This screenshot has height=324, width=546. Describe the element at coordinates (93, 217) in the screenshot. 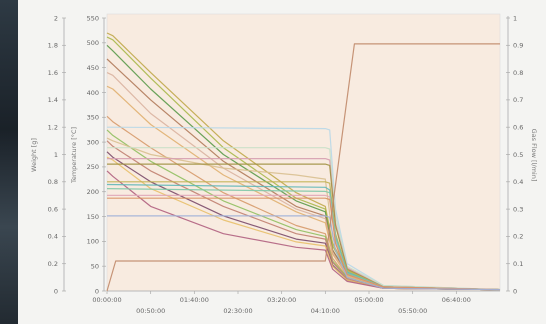

I see `temperature-tick-label: 150` at that location.